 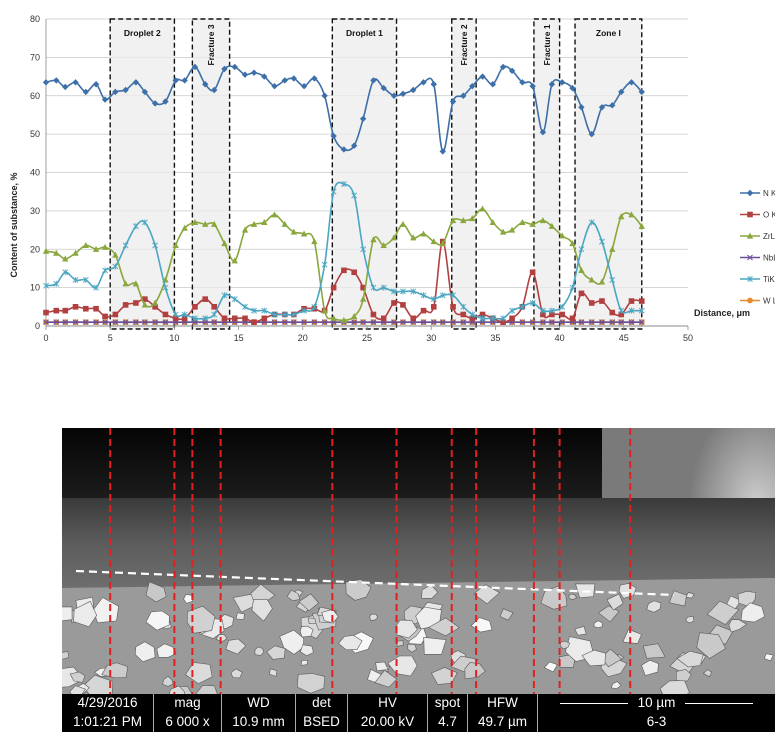 I want to click on legend-item: O K, so click(x=757, y=215).